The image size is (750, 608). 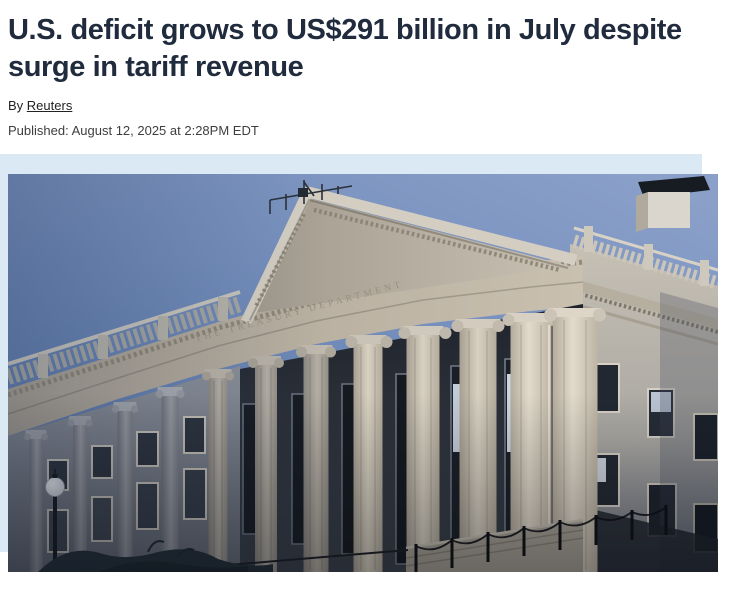 What do you see at coordinates (49, 106) in the screenshot?
I see `byline-author-link: Reuters` at bounding box center [49, 106].